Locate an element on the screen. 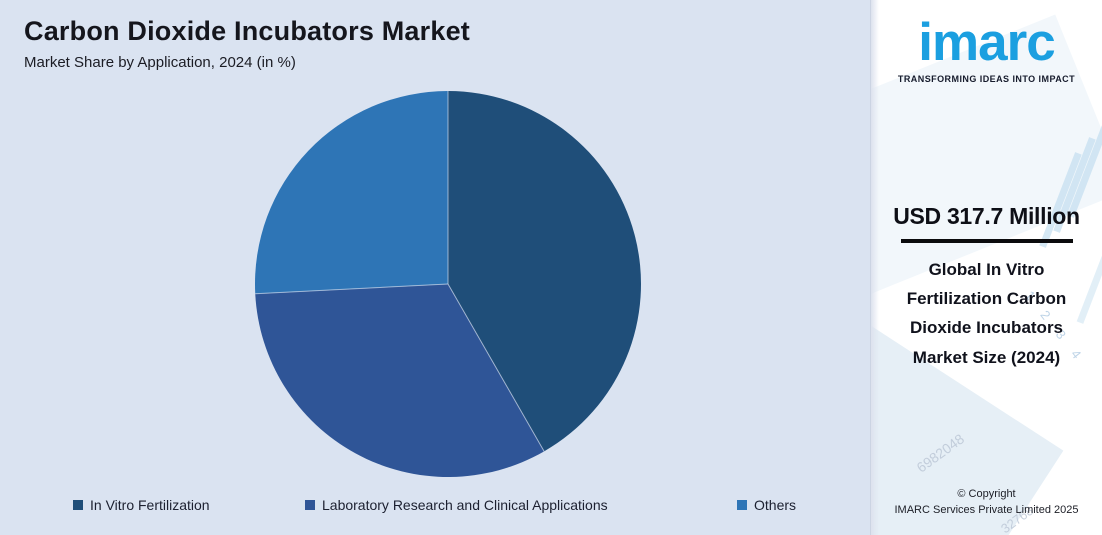 The width and height of the screenshot is (1102, 535). imarc-tagline: TRANSFORMING IDEAS INTO IMPACT is located at coordinates (986, 79).